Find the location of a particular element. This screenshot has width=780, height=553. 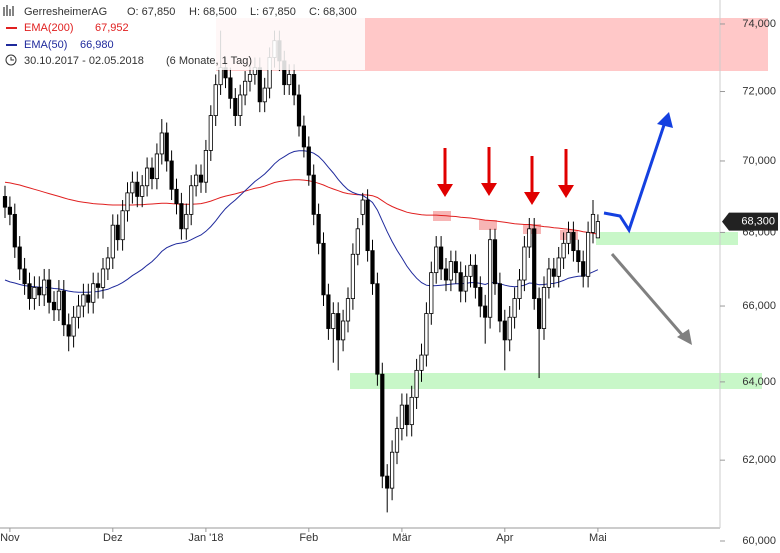

y-tick-label: 64,000 is located at coordinates (759, 382).